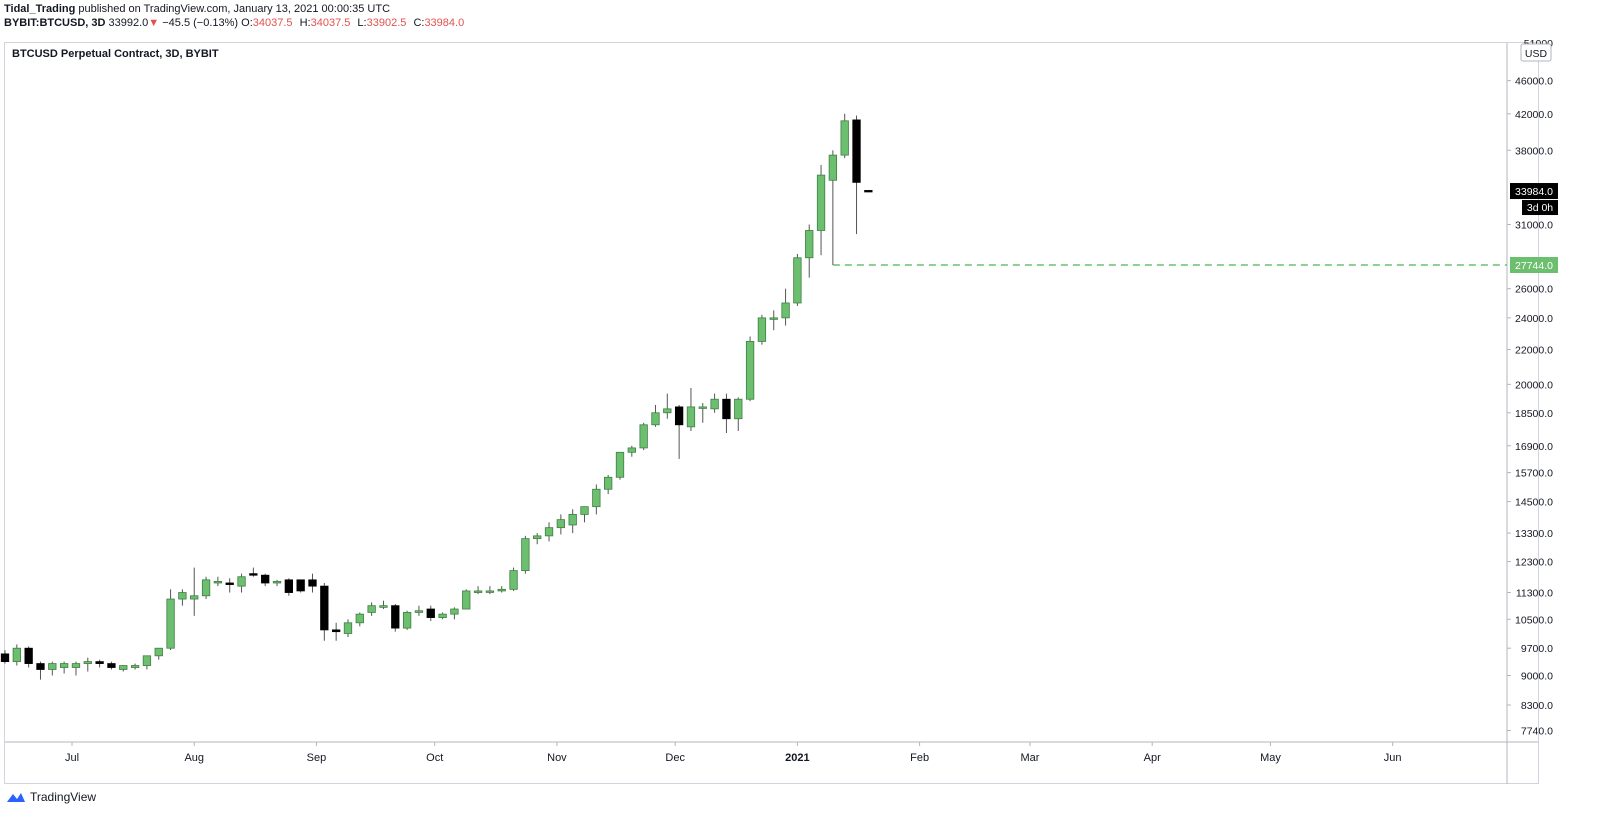  I want to click on footer-brand: TradingView, so click(51, 797).